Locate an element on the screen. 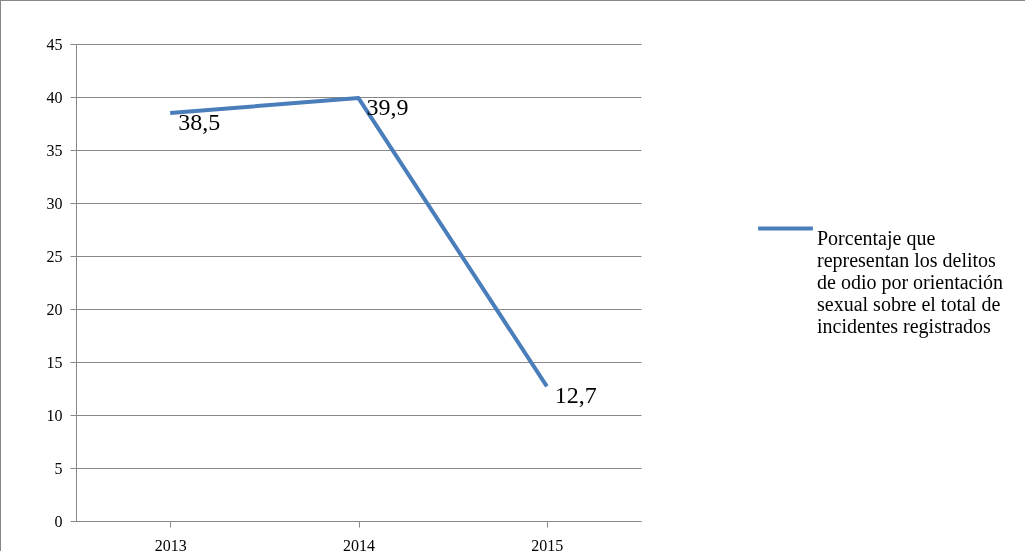 This screenshot has width=1027, height=553. legend-label: Porcentaje que representan los delitos de odio por orientación sexual sobre el total de incidentes registrados is located at coordinates (910, 282).